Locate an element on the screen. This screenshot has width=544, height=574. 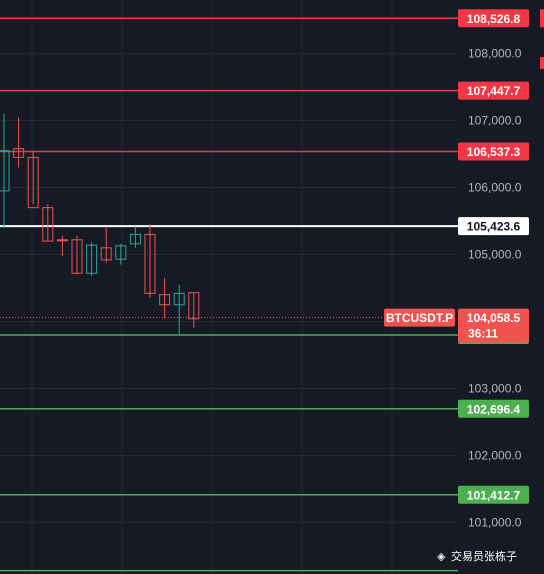
price-level-tag-label: 106,537.3 is located at coordinates (494, 152).